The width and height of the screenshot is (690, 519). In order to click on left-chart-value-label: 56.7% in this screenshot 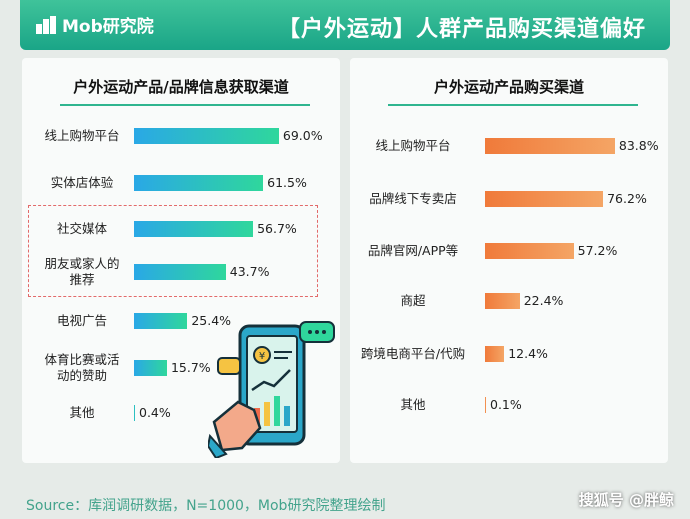, I will do `click(277, 228)`.